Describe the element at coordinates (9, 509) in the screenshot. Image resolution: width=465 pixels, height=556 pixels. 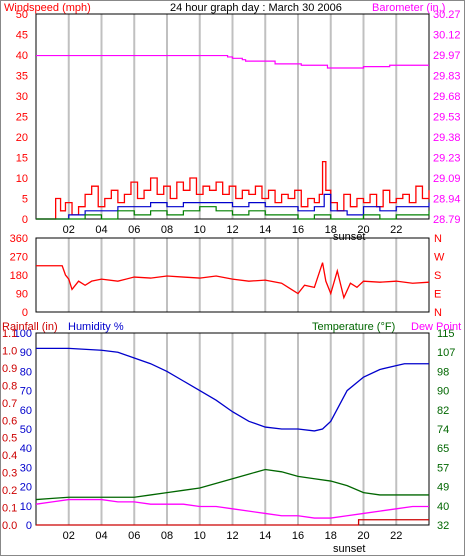
I see `y-tick-label-rainfall: 0.1` at that location.